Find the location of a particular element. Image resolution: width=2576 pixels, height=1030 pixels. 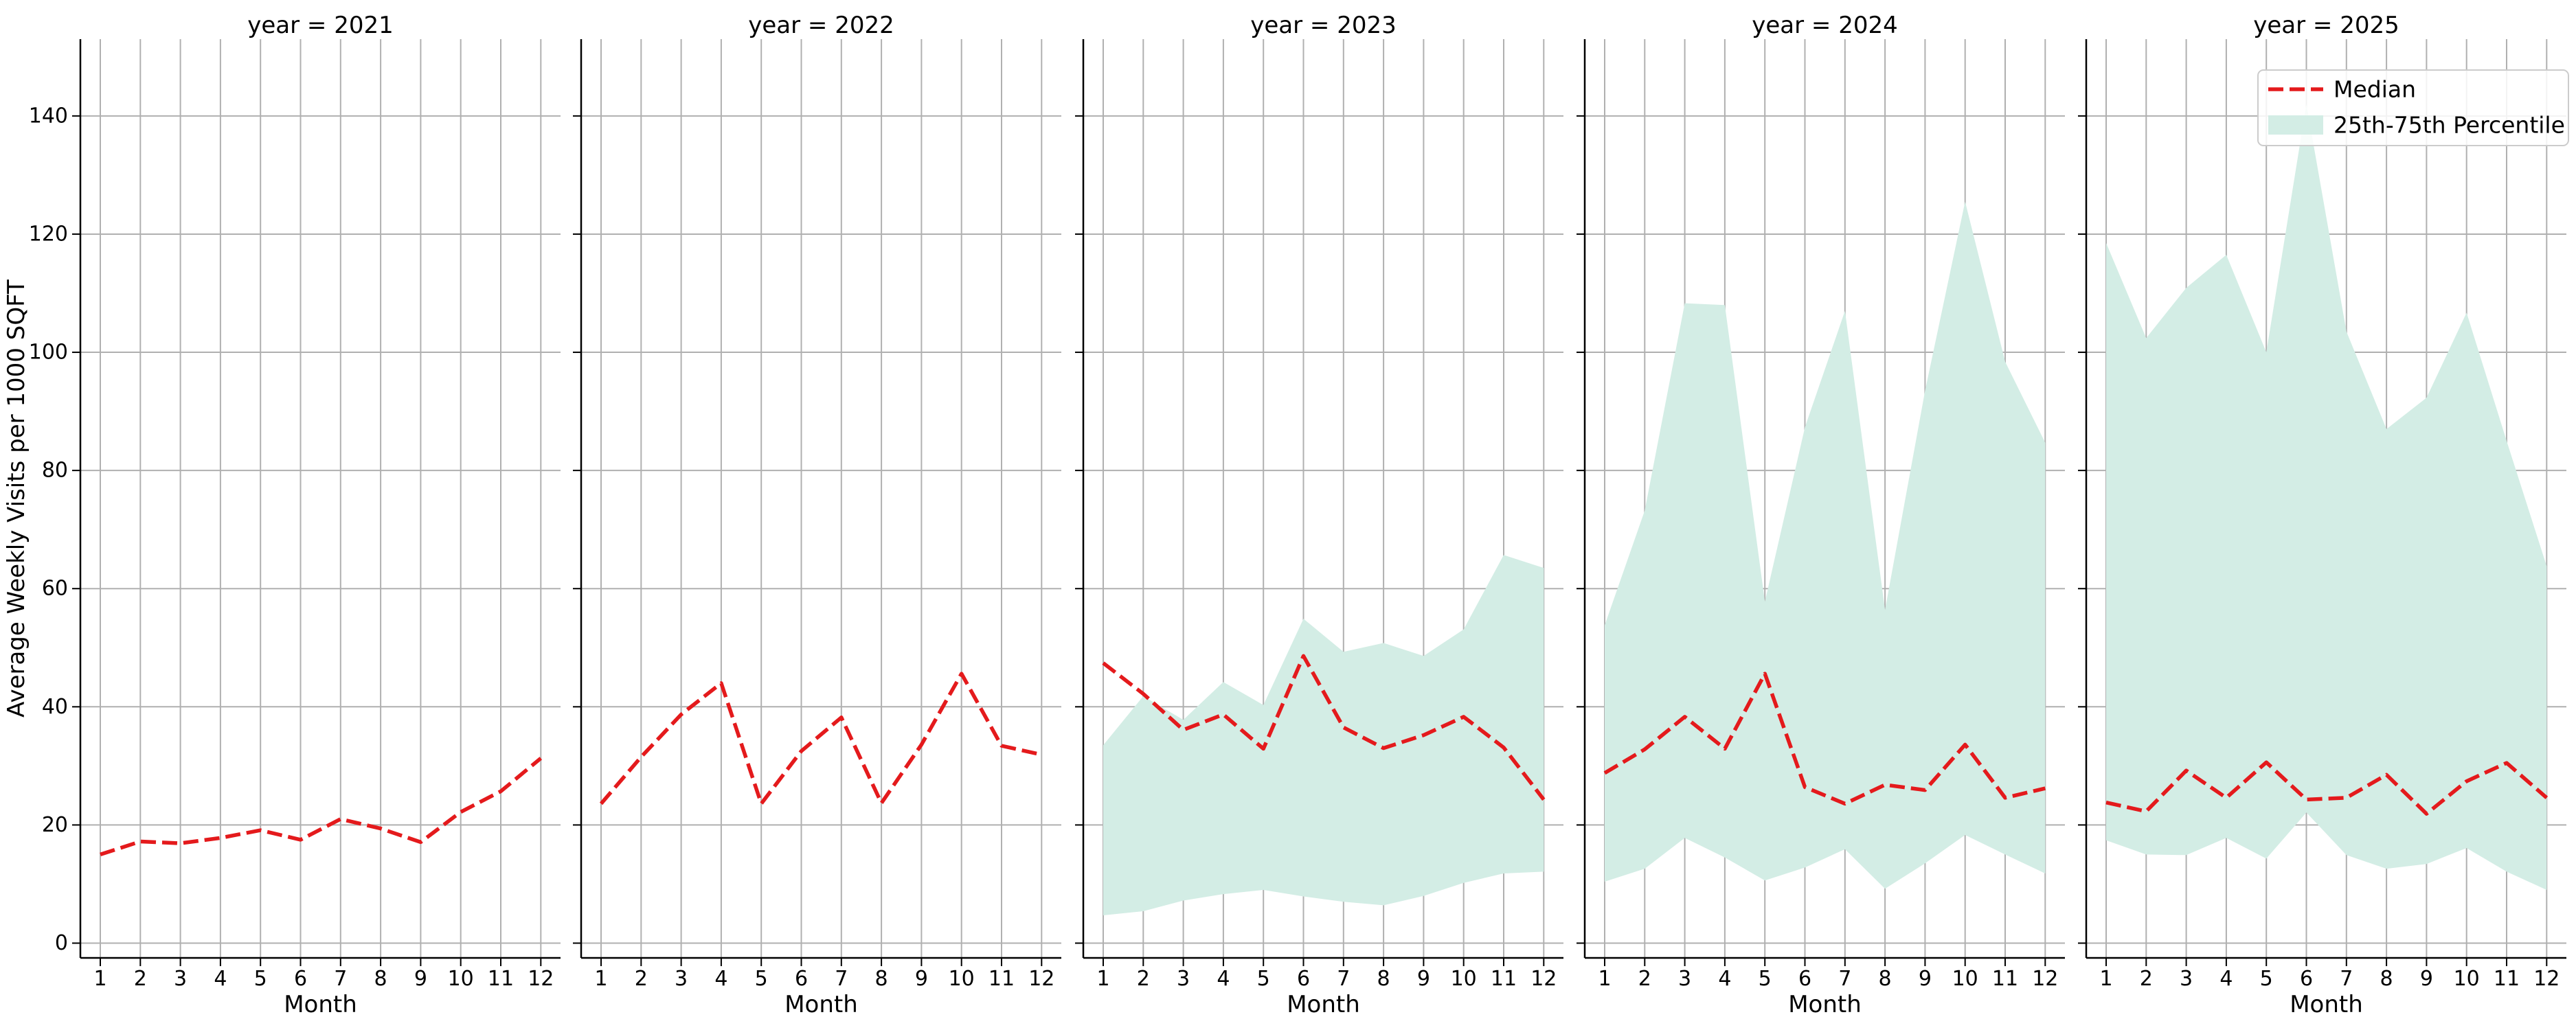

legend-box is located at coordinates (2413, 107).